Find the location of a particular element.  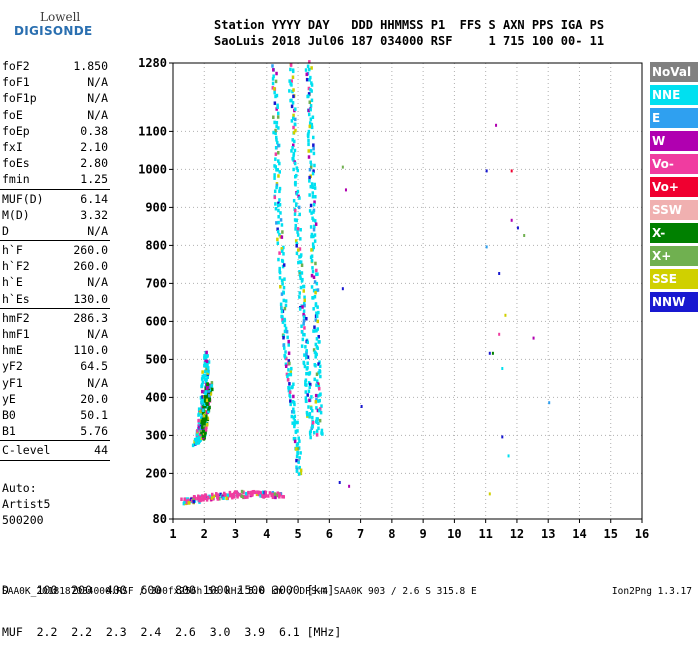

param-row-hf2: h`F2 260.0 is located at coordinates (55, 266).